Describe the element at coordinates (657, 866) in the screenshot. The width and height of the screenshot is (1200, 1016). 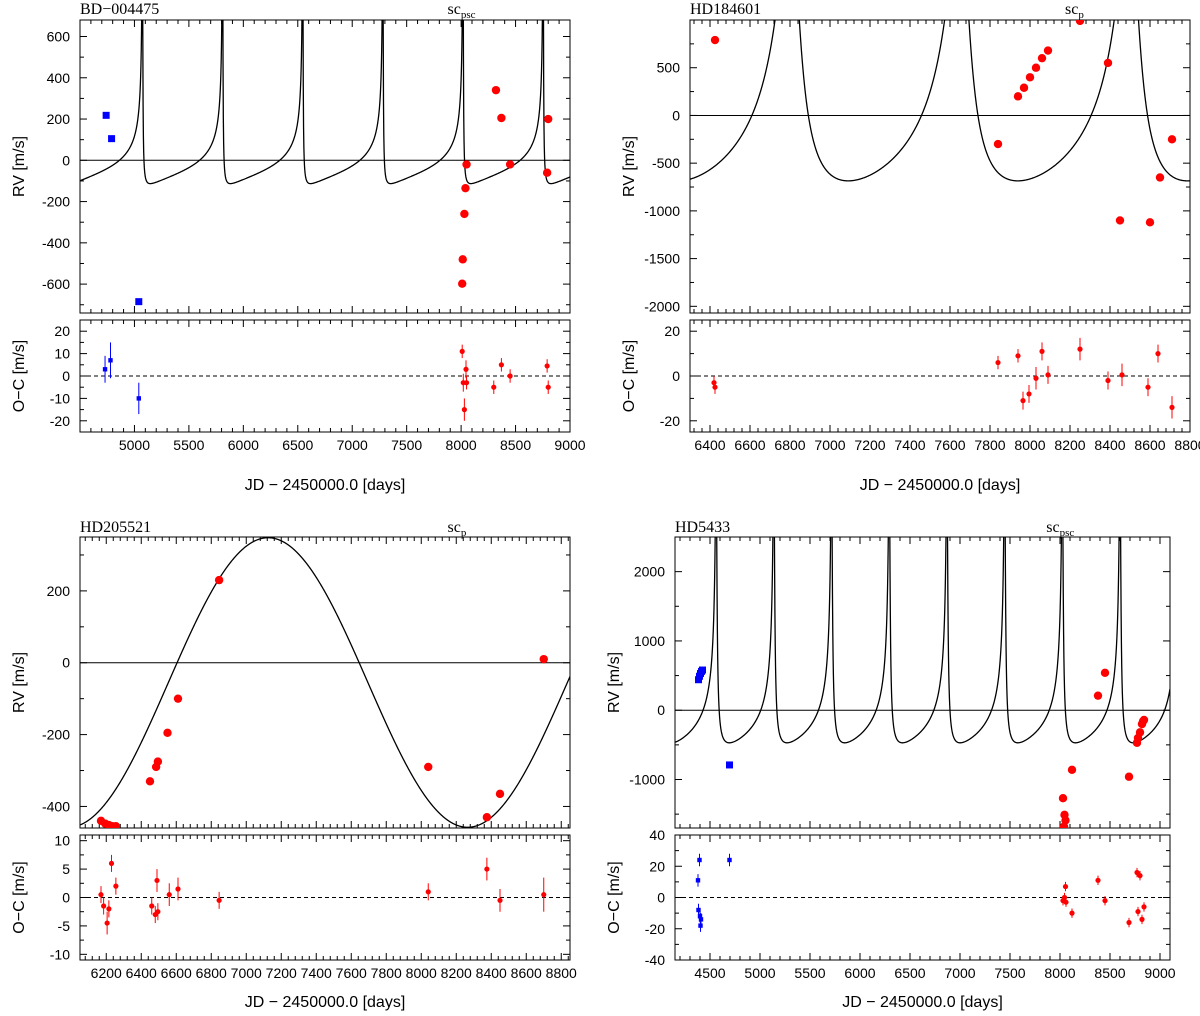
I see `residual-y-tick-label: 20` at that location.